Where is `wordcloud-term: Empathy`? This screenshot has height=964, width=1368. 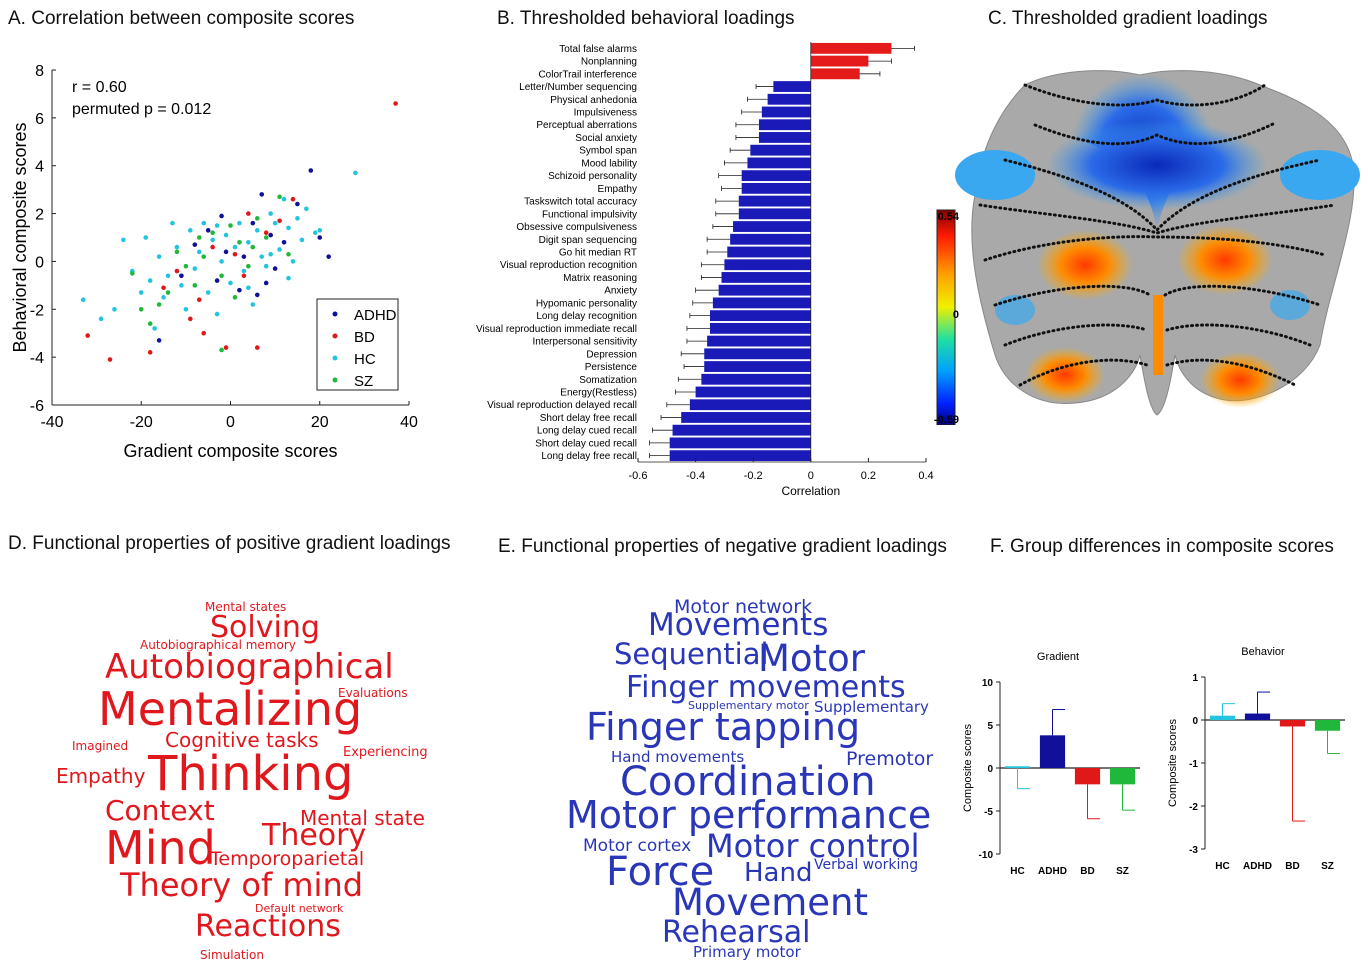
wordcloud-term: Empathy is located at coordinates (101, 776).